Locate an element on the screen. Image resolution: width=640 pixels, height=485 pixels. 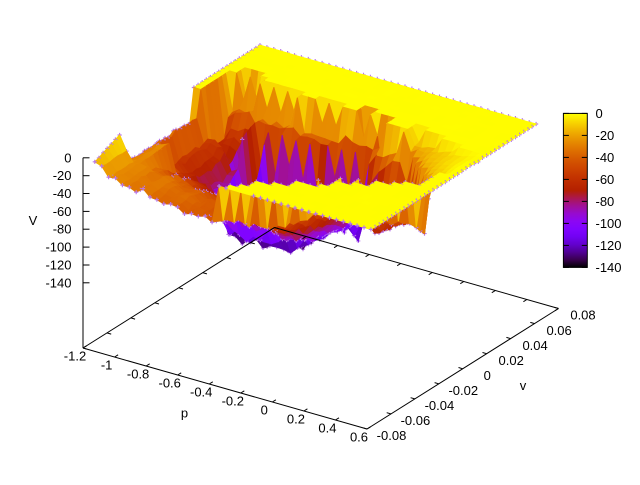
svg-text: V is located at coordinates (33, 220).